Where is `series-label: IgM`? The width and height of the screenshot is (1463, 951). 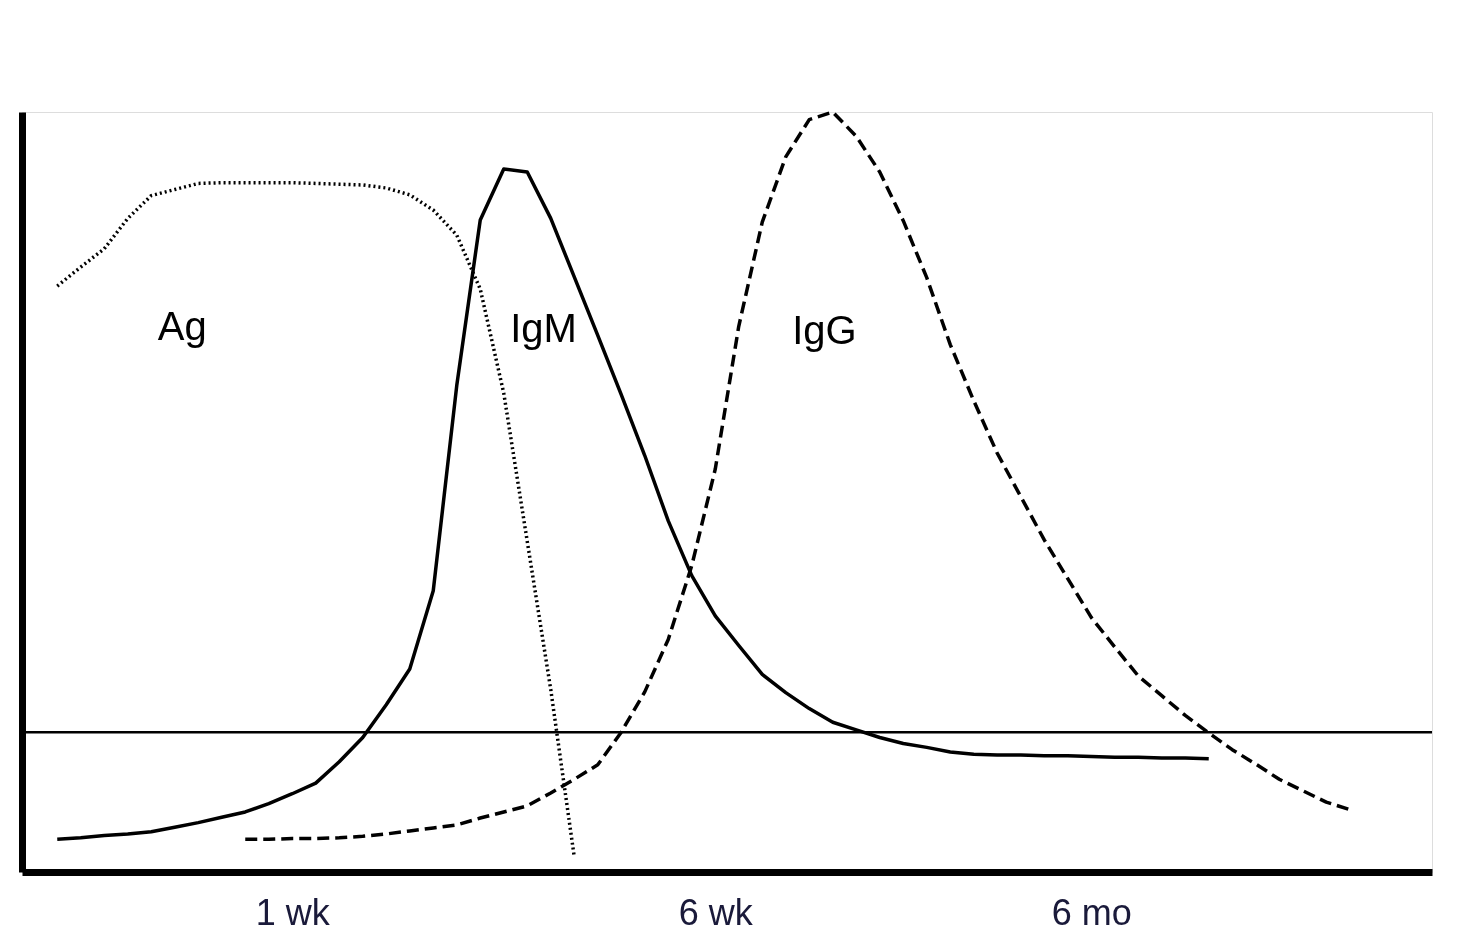
series-label: IgM is located at coordinates (543, 327).